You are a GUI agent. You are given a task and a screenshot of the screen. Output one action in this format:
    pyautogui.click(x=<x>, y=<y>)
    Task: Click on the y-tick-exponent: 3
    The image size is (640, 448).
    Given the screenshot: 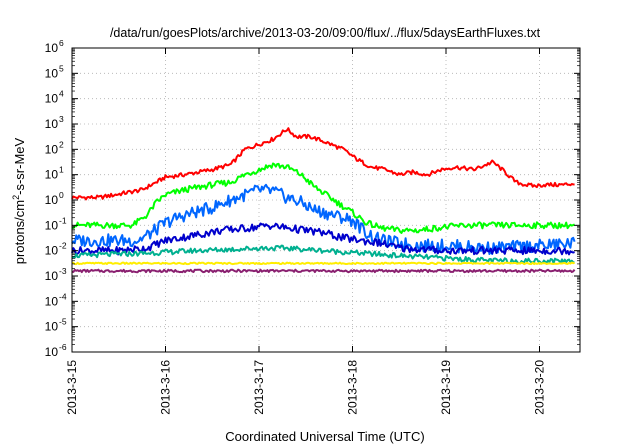 What is the action you would take?
    pyautogui.click(x=61, y=119)
    